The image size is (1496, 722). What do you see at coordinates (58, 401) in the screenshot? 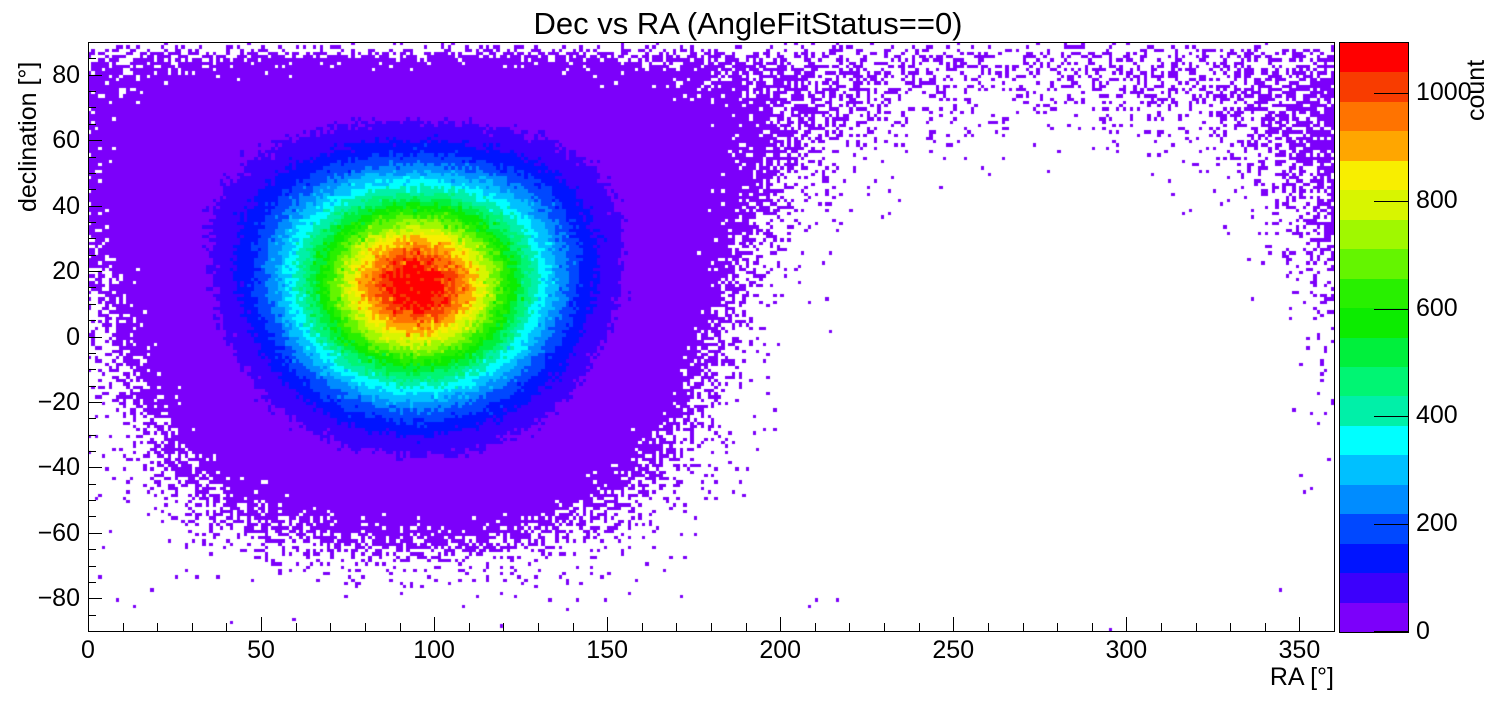
I see `y-tick-label: −20` at bounding box center [58, 401].